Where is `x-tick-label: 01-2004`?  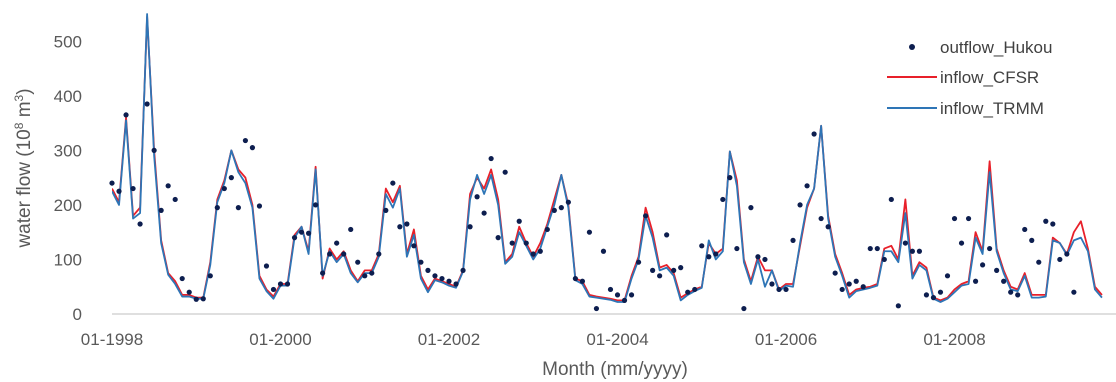 x-tick-label: 01-2004 is located at coordinates (617, 339).